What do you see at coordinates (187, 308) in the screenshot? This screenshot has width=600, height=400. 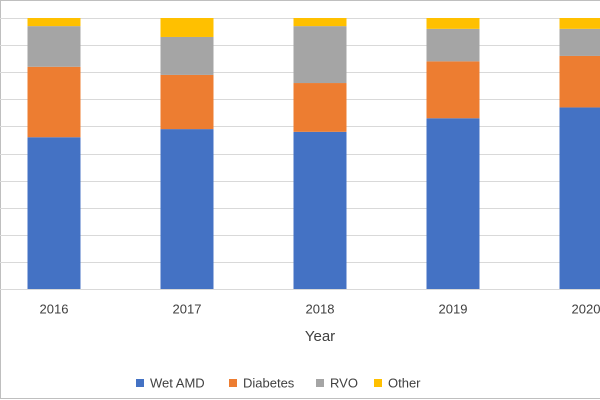 I see `x-tick-label: 2017` at bounding box center [187, 308].